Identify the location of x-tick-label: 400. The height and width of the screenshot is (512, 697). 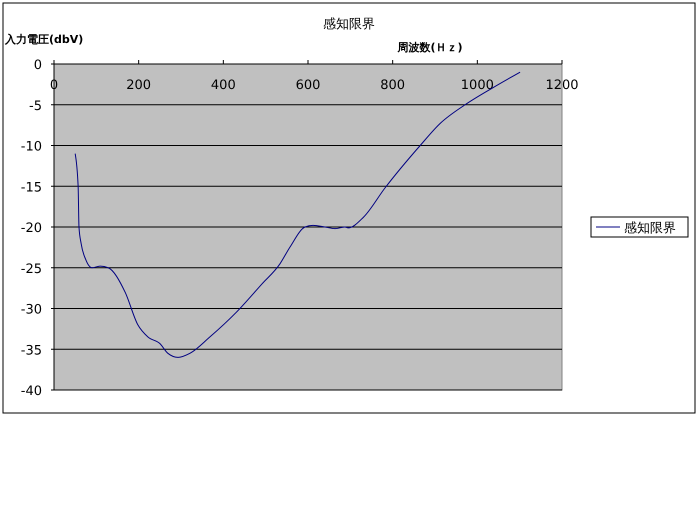
(223, 85).